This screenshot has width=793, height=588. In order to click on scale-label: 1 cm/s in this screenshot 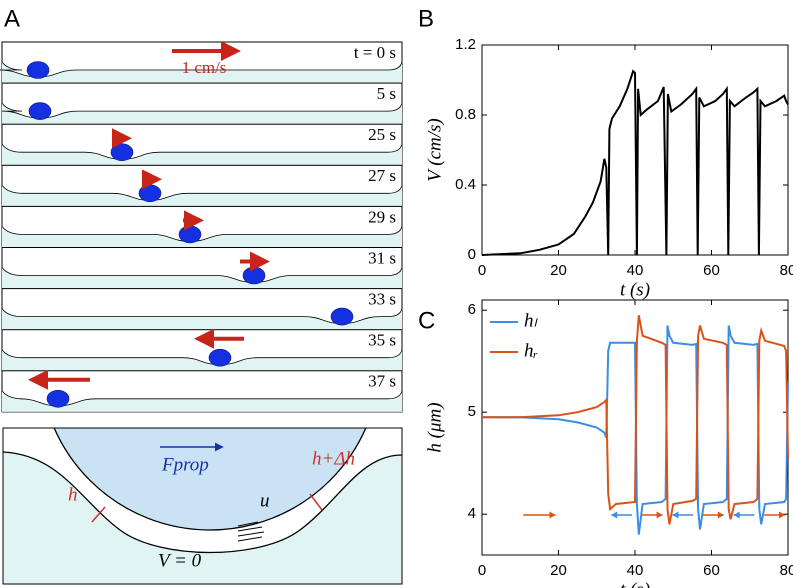, I will do `click(204, 67)`.